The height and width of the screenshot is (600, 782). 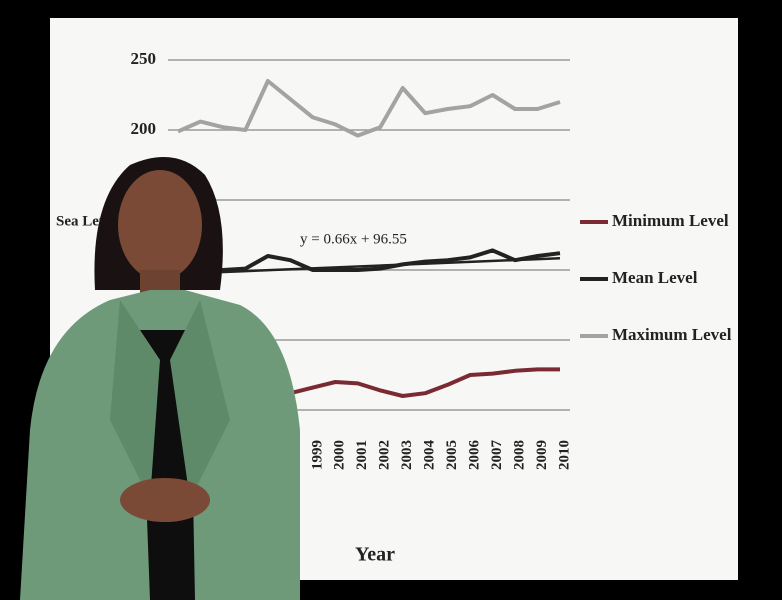 I want to click on trendline, so click(x=369, y=266).